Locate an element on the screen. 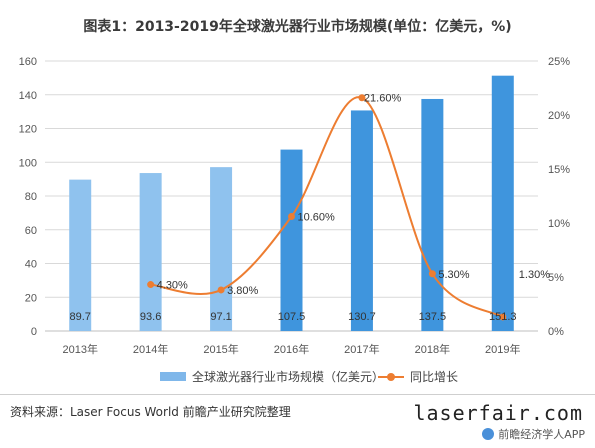  app-credit-label: 前瞻经济学人APP is located at coordinates (541, 434).